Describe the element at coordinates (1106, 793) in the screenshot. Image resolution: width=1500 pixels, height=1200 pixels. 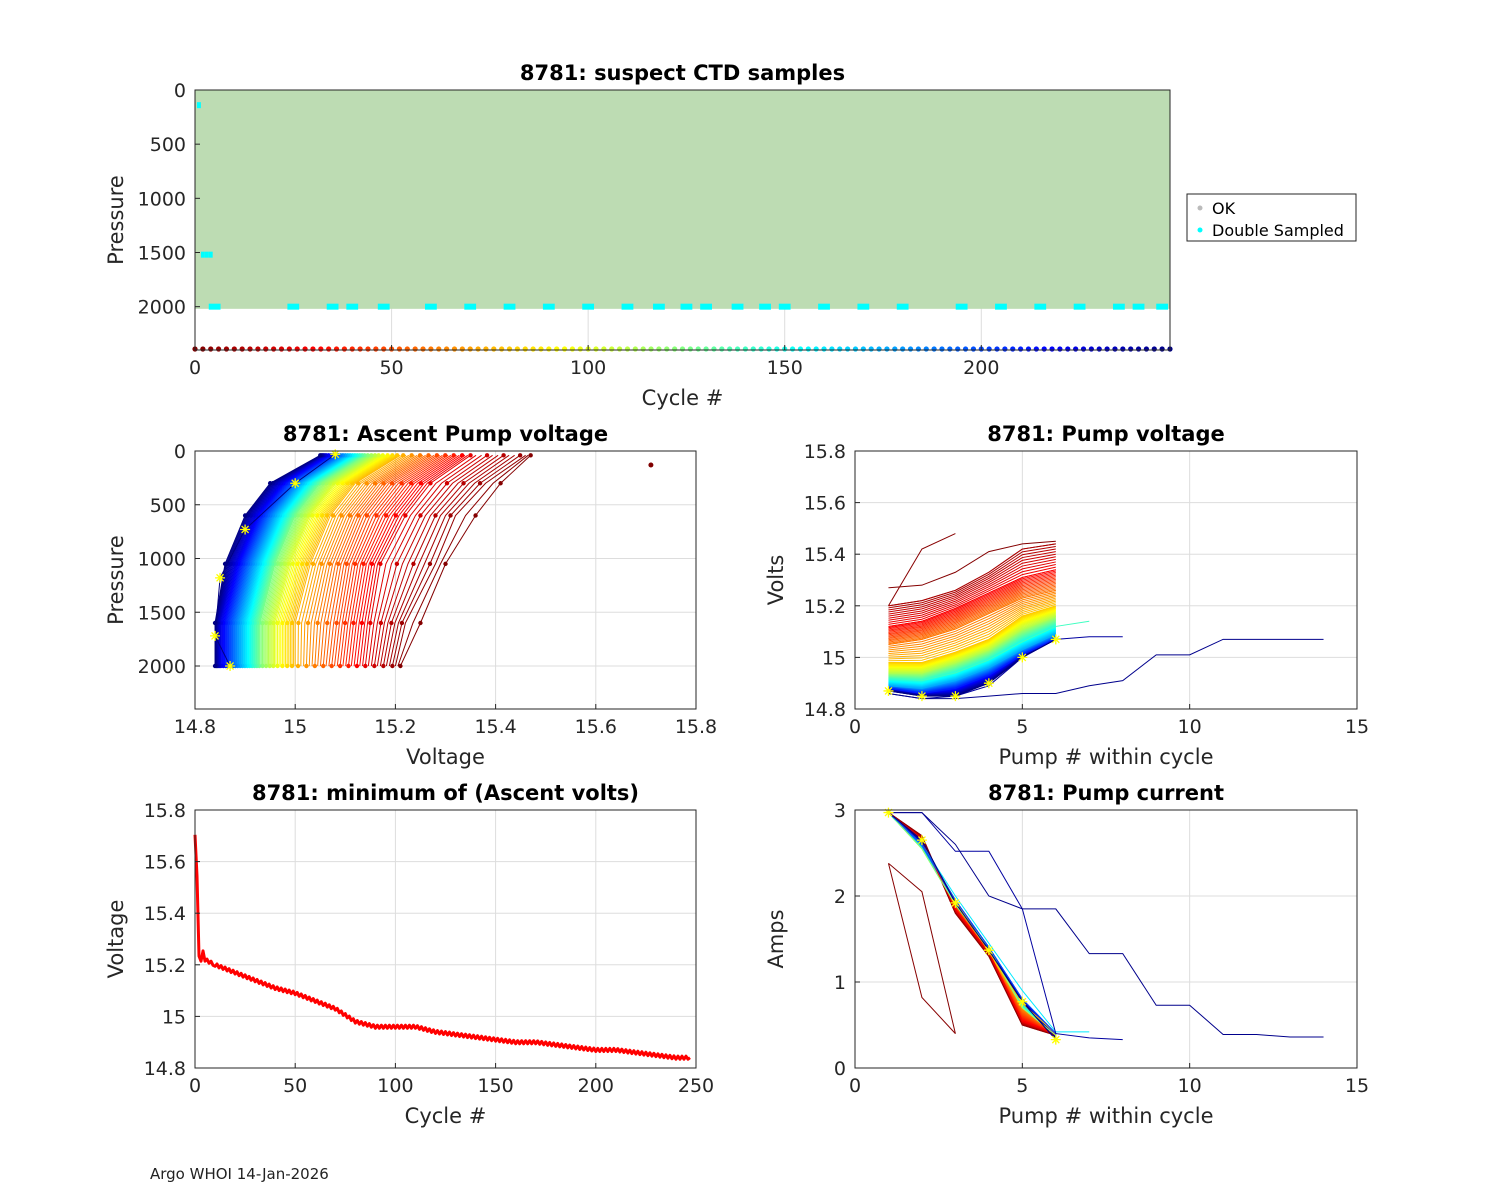
I see `chart-title: 8781: Pump current` at that location.